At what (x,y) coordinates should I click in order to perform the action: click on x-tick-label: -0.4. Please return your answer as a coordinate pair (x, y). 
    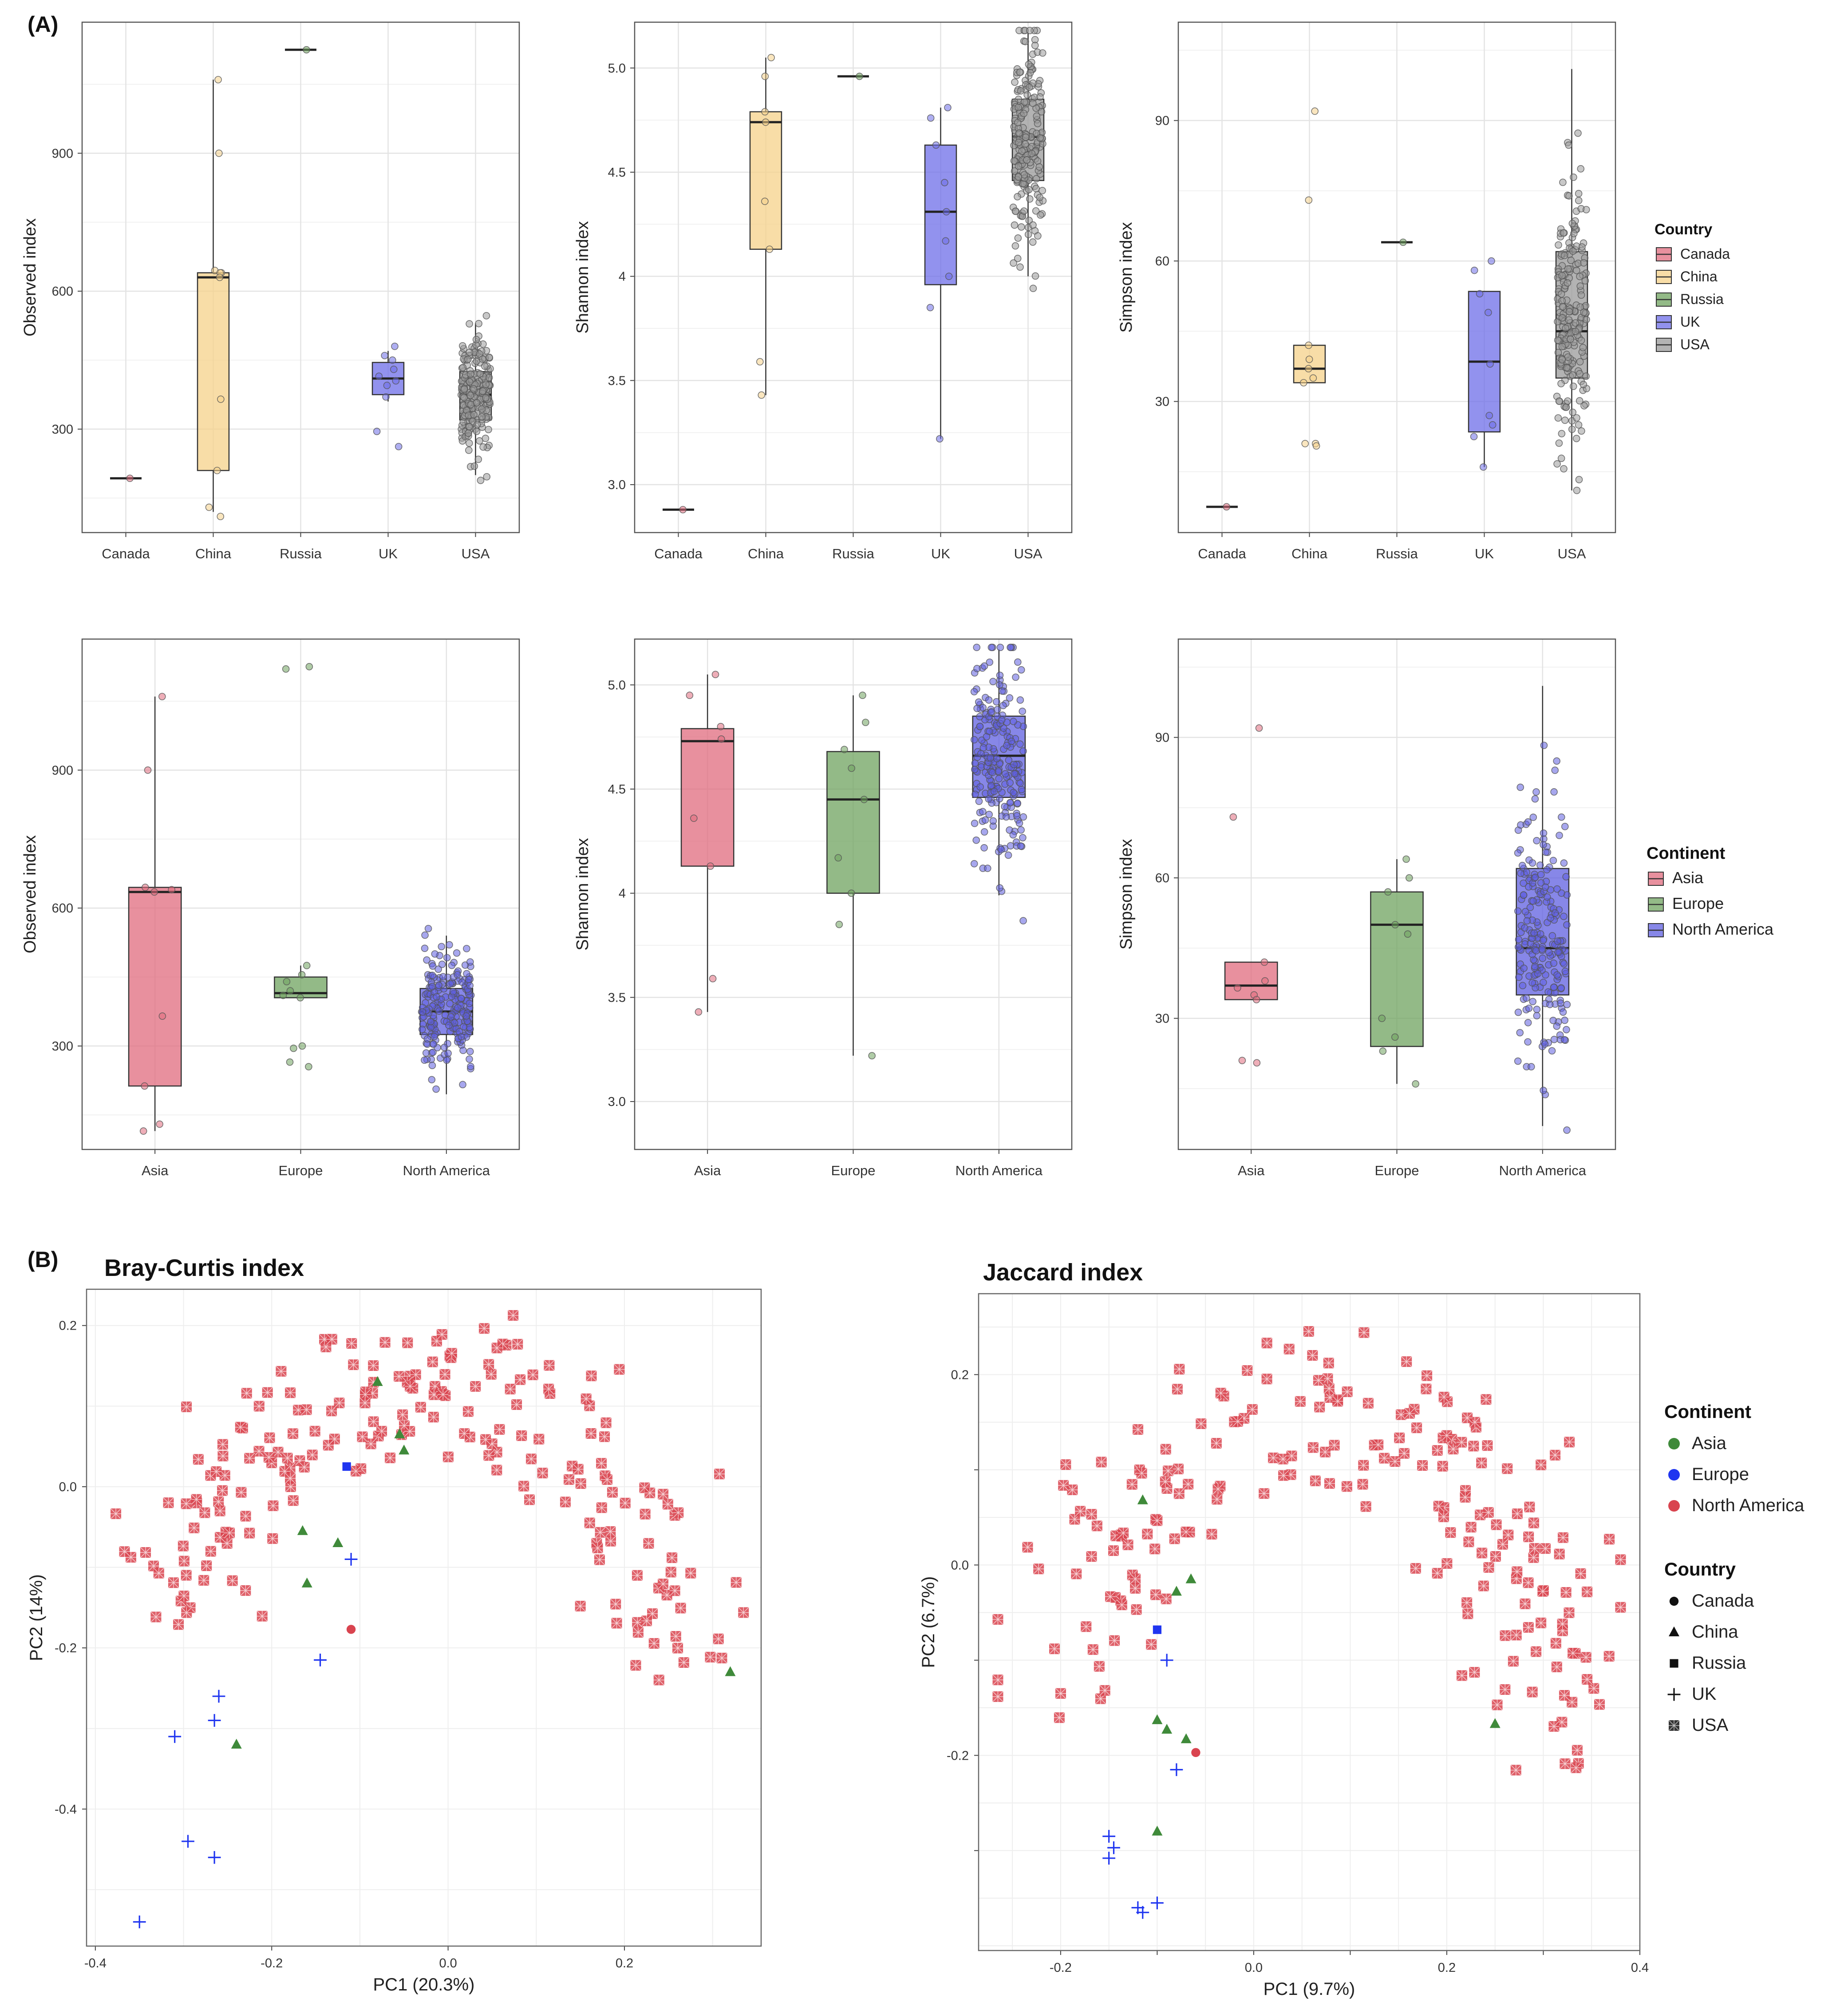
    Looking at the image, I should click on (95, 1963).